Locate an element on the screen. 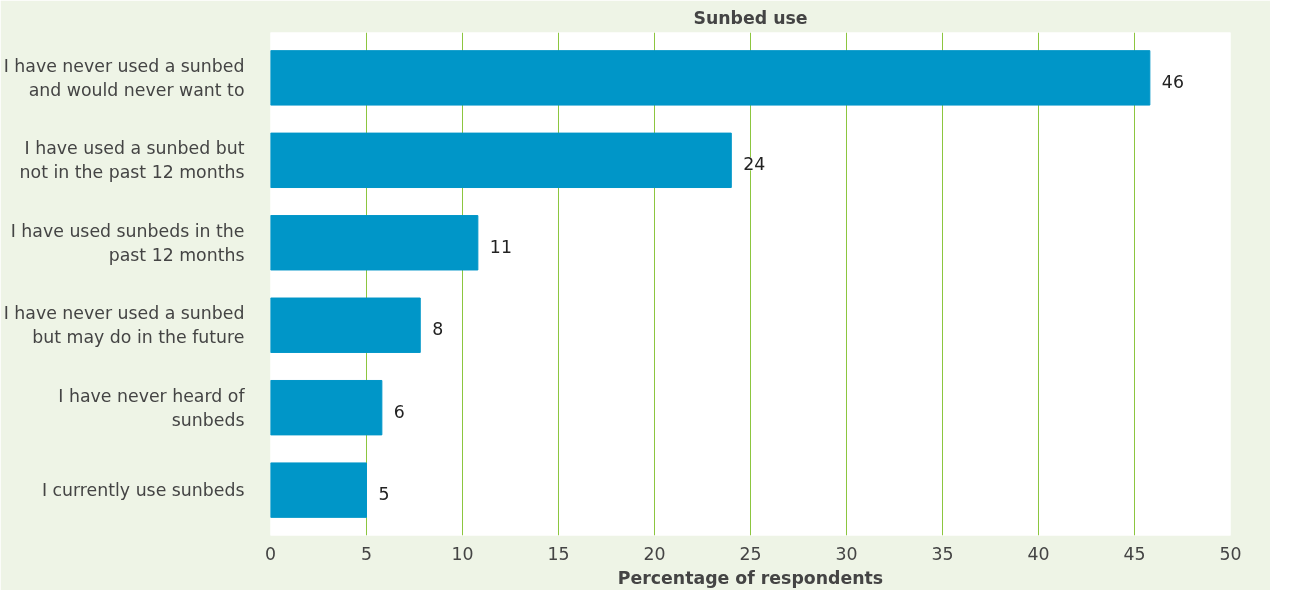  data-label: 46 is located at coordinates (1172, 81).